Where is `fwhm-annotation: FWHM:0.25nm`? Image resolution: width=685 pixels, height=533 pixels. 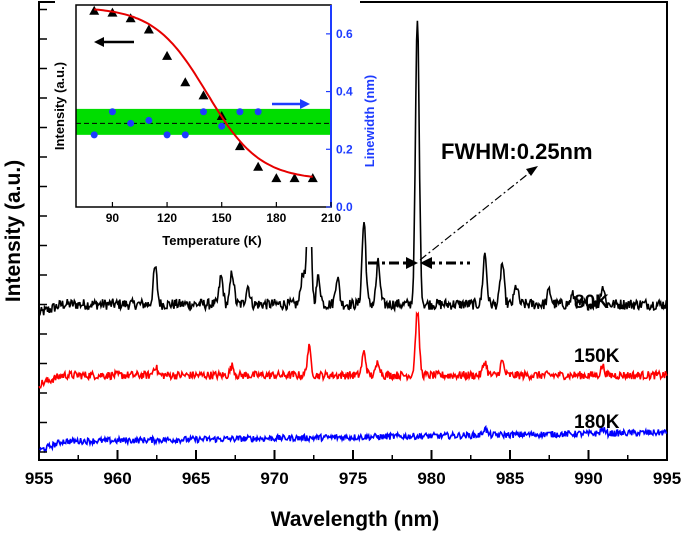
fwhm-annotation: FWHM:0.25nm is located at coordinates (480, 204).